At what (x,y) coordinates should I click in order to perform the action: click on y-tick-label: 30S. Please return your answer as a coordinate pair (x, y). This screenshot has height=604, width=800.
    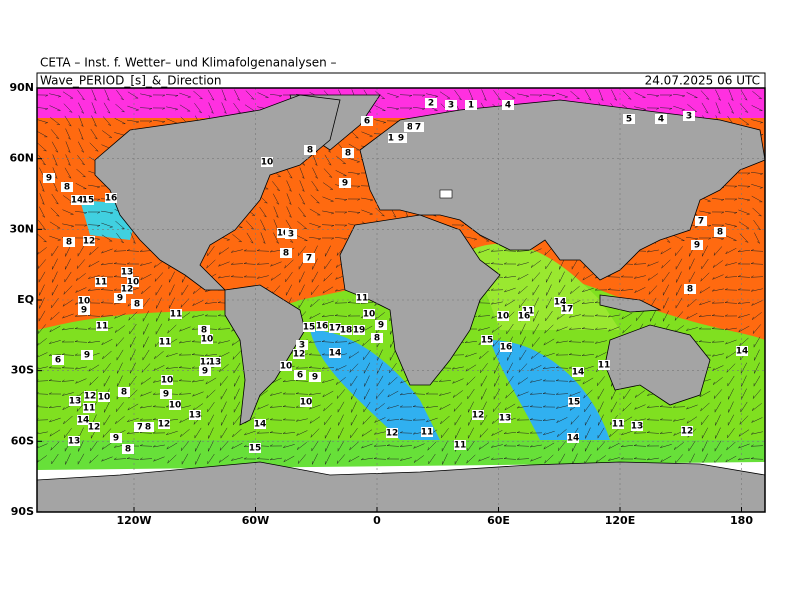
    Looking at the image, I should click on (22, 370).